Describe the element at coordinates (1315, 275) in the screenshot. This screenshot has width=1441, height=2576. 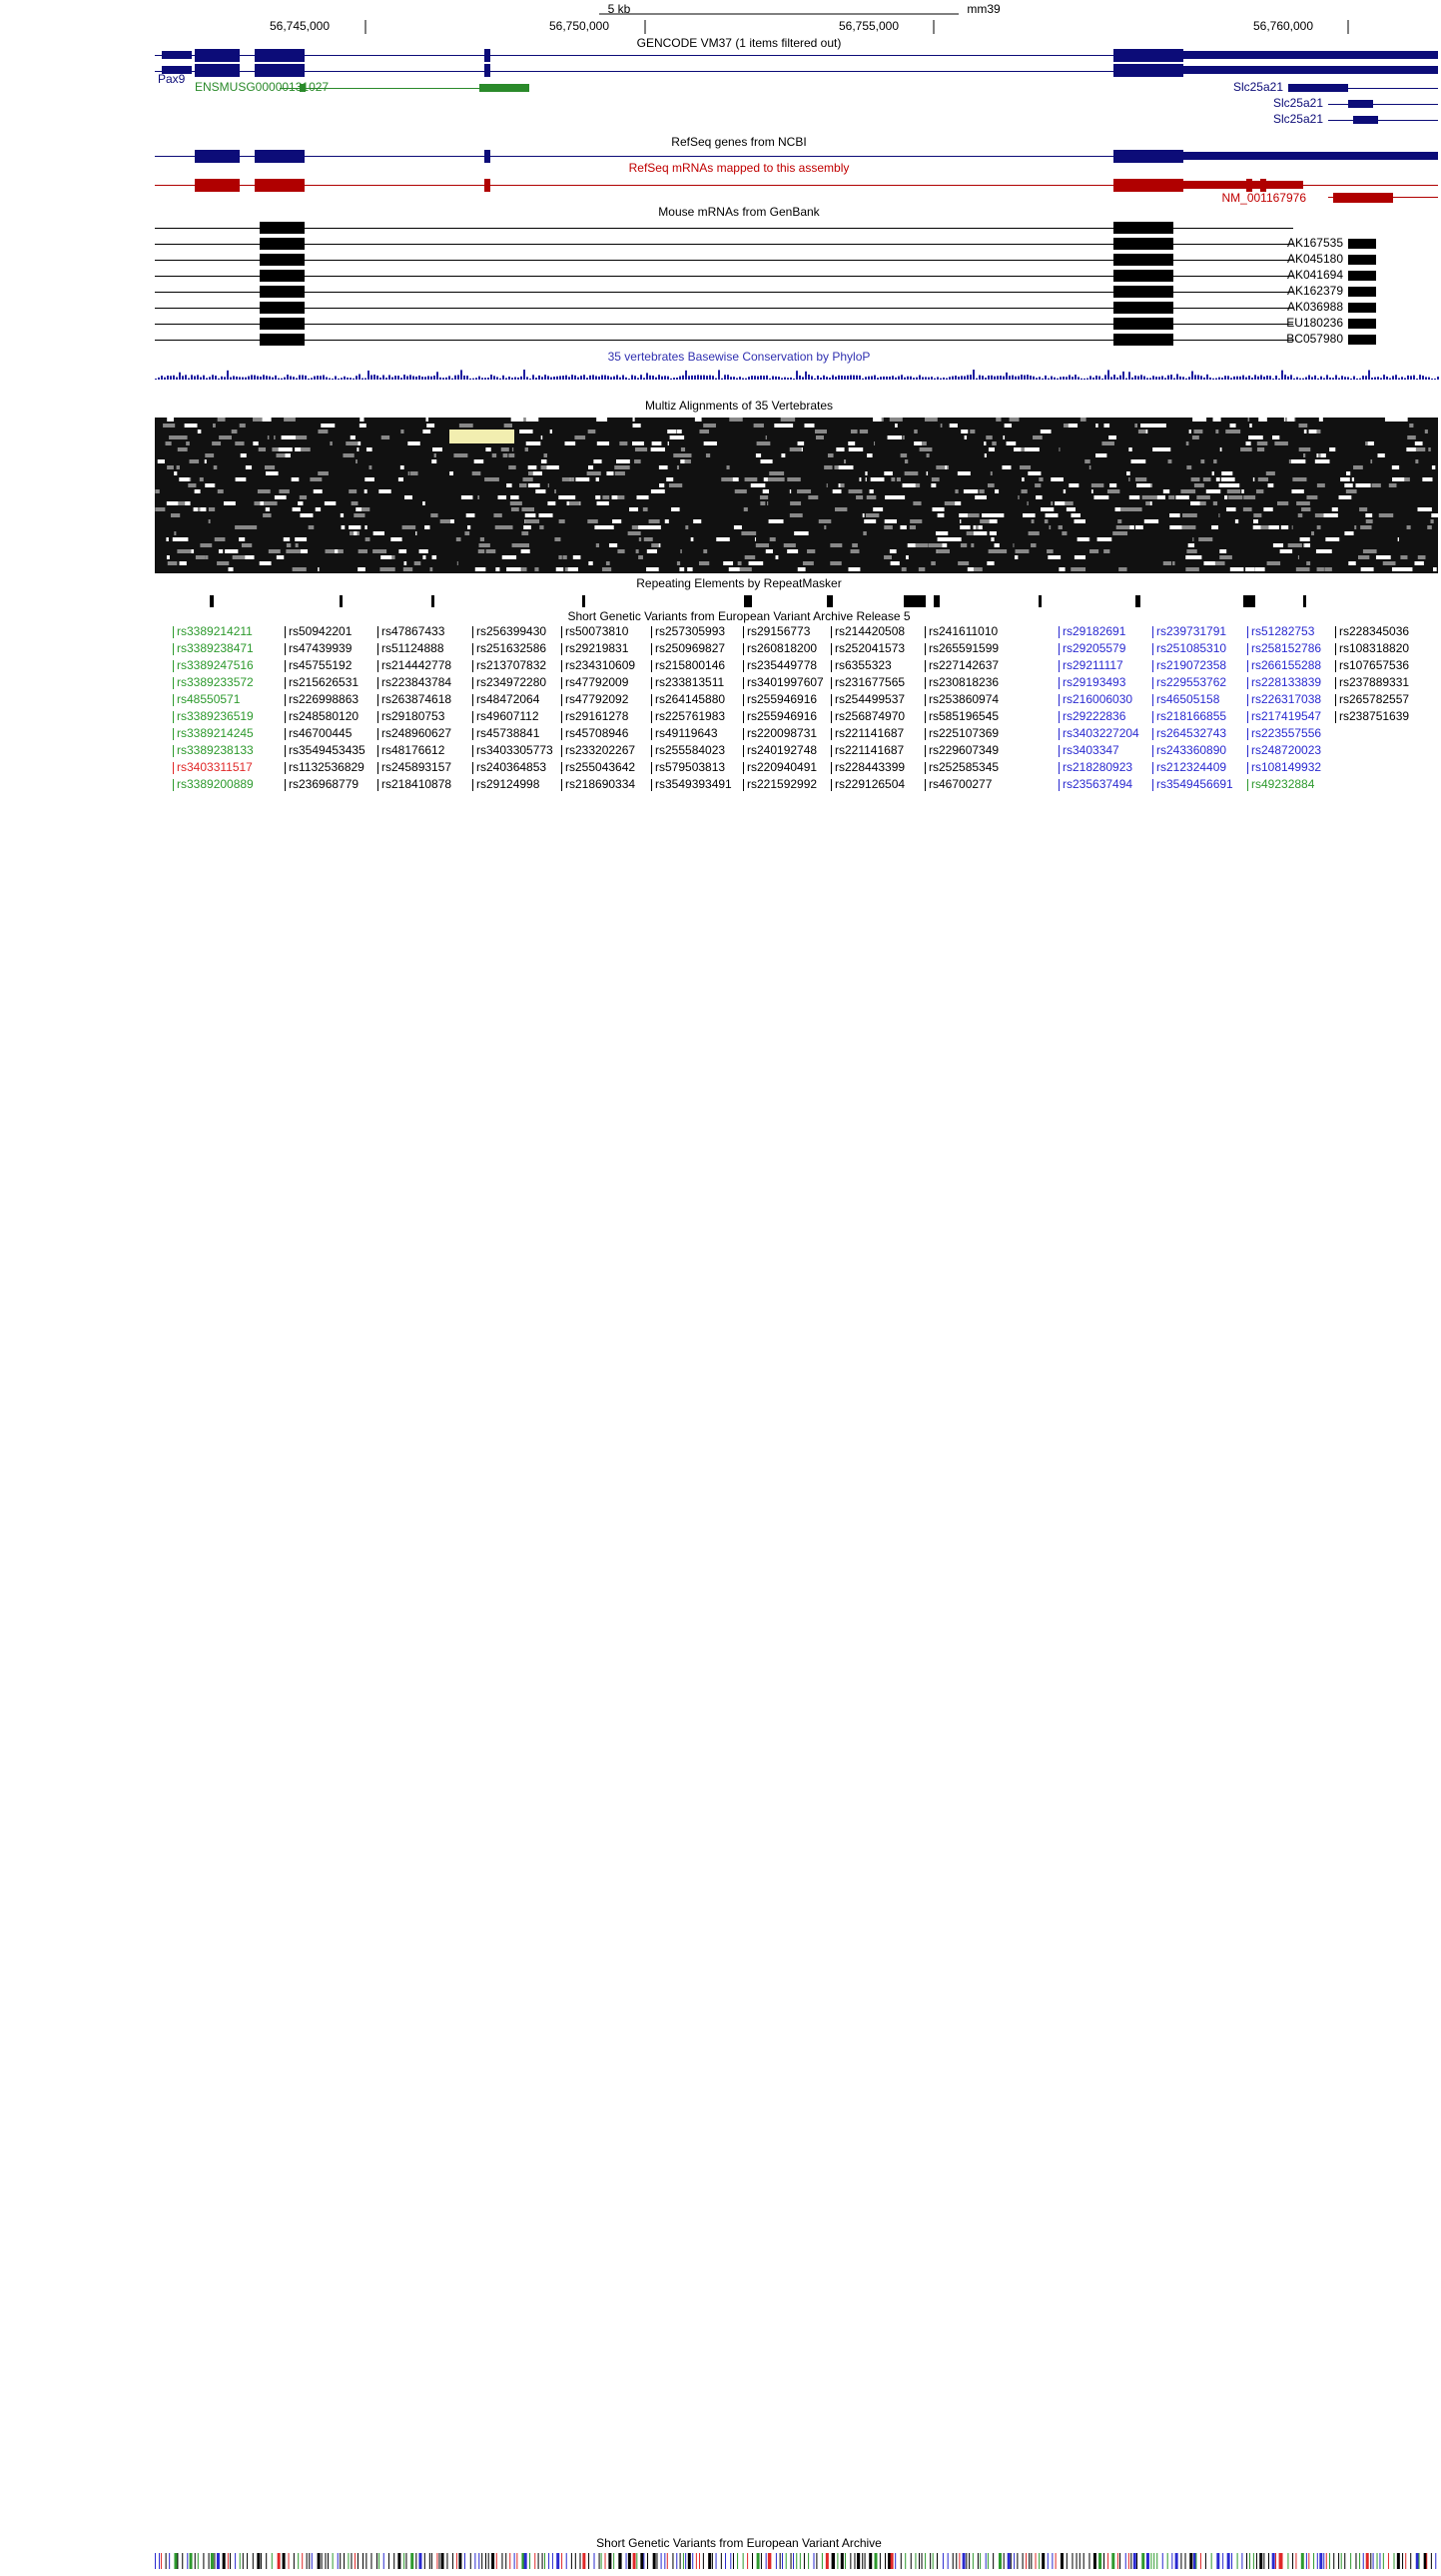
I see `mrna-label: AK041694` at that location.